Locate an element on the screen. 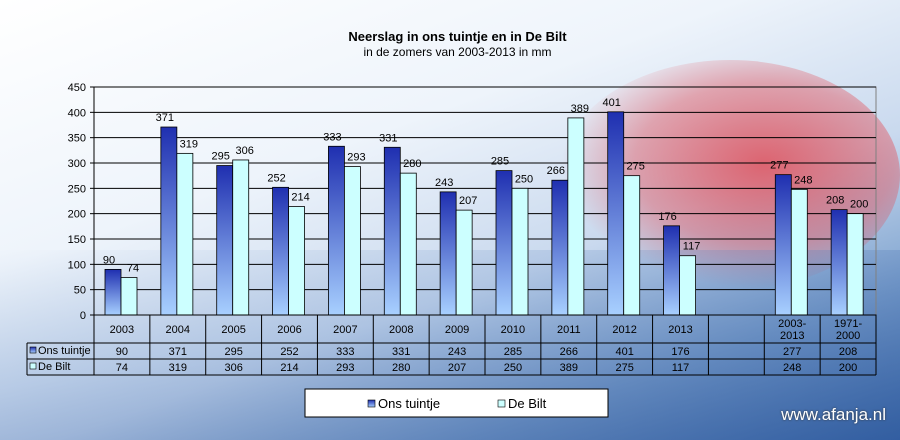 The image size is (900, 440). legend-box is located at coordinates (456, 403).